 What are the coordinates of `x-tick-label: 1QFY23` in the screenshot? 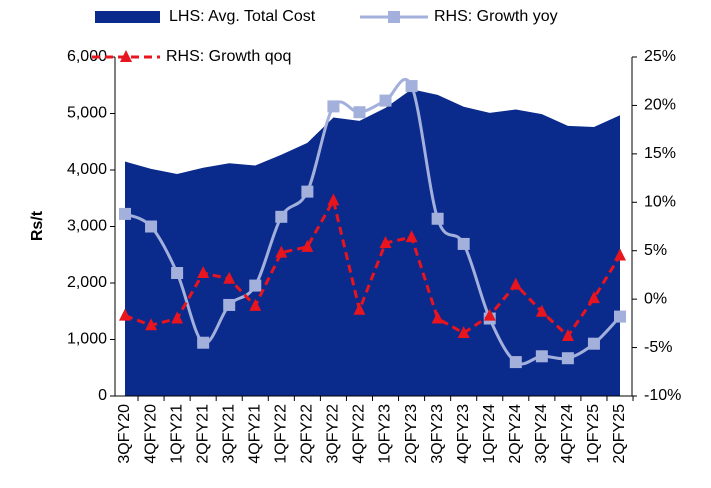 It's located at (385, 434).